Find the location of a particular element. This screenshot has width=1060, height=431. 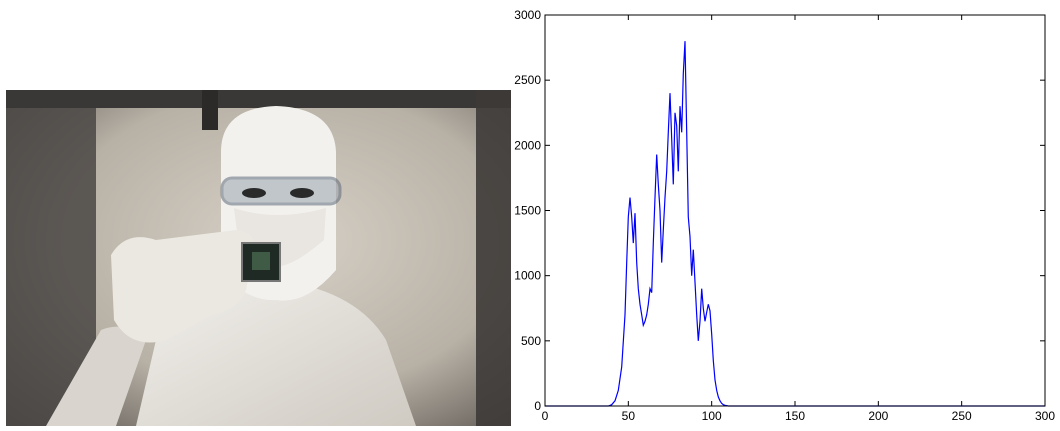

x-tick-label: 250 is located at coordinates (962, 416).